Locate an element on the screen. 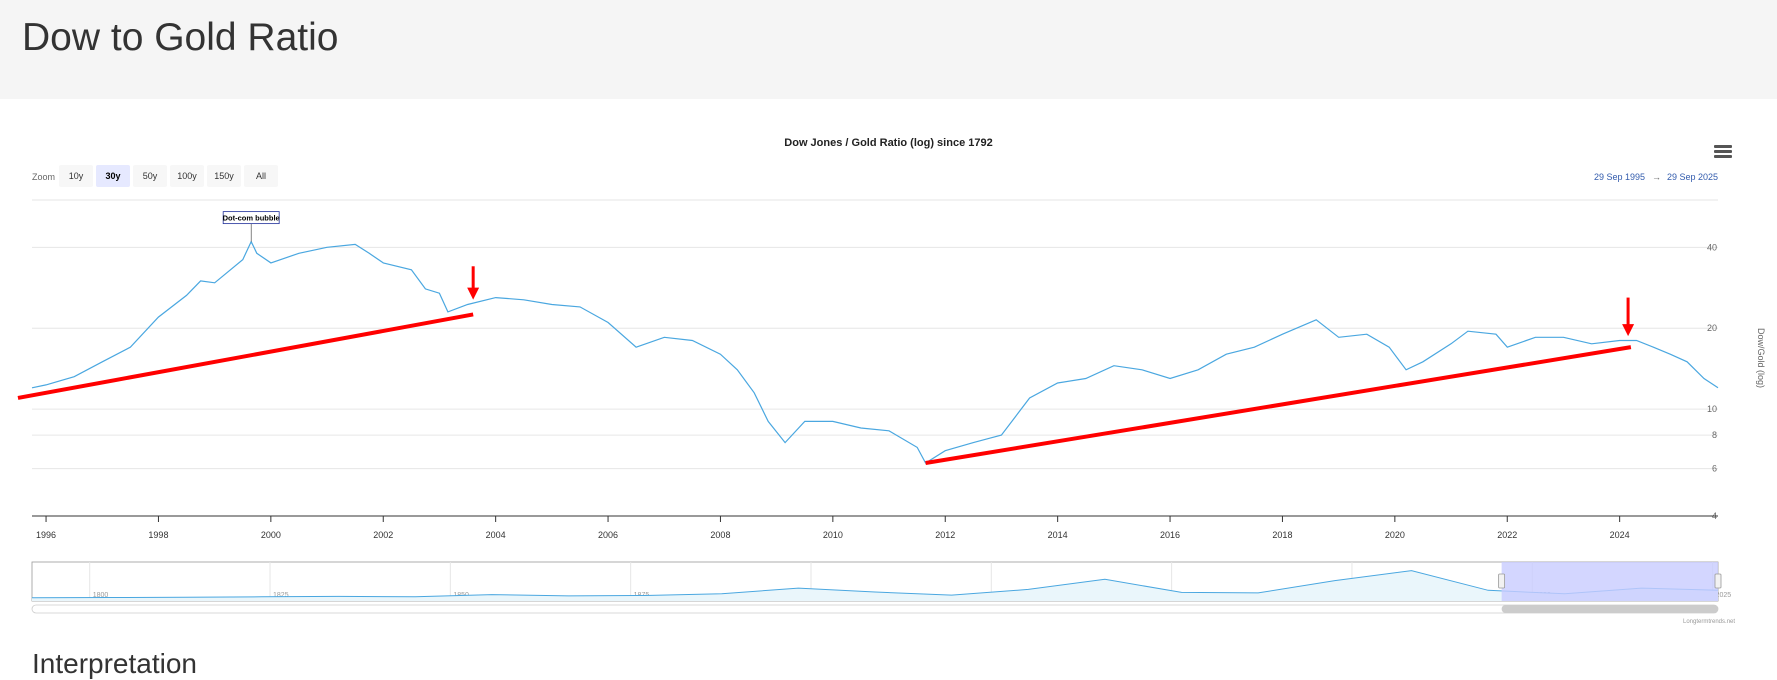 This screenshot has width=1777, height=680. zoom-30y-button: 30y is located at coordinates (113, 176).